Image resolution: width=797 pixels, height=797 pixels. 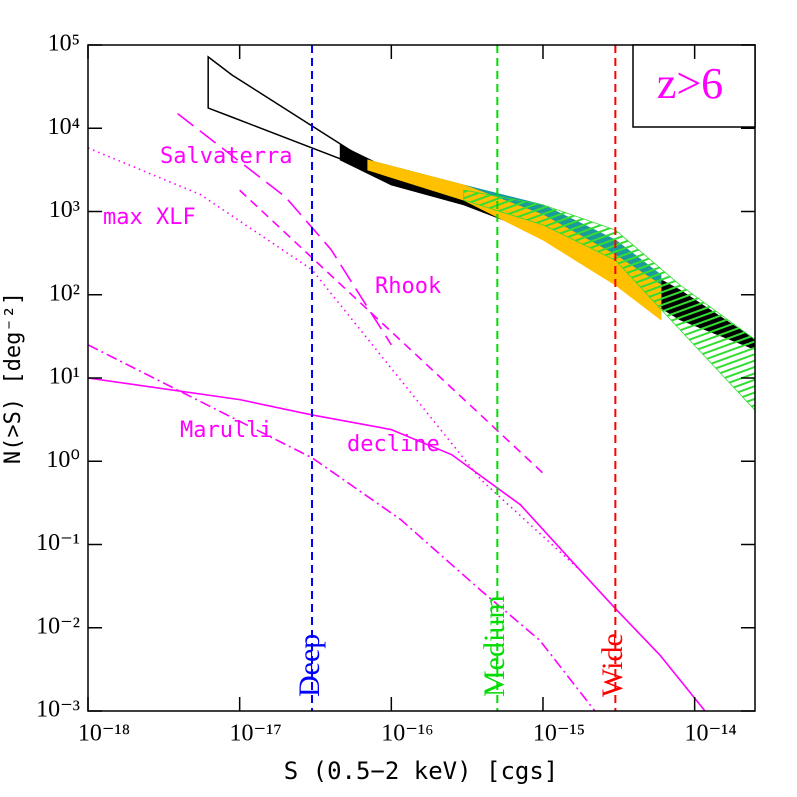 What do you see at coordinates (309, 665) in the screenshot?
I see `survey-label: Deep` at bounding box center [309, 665].